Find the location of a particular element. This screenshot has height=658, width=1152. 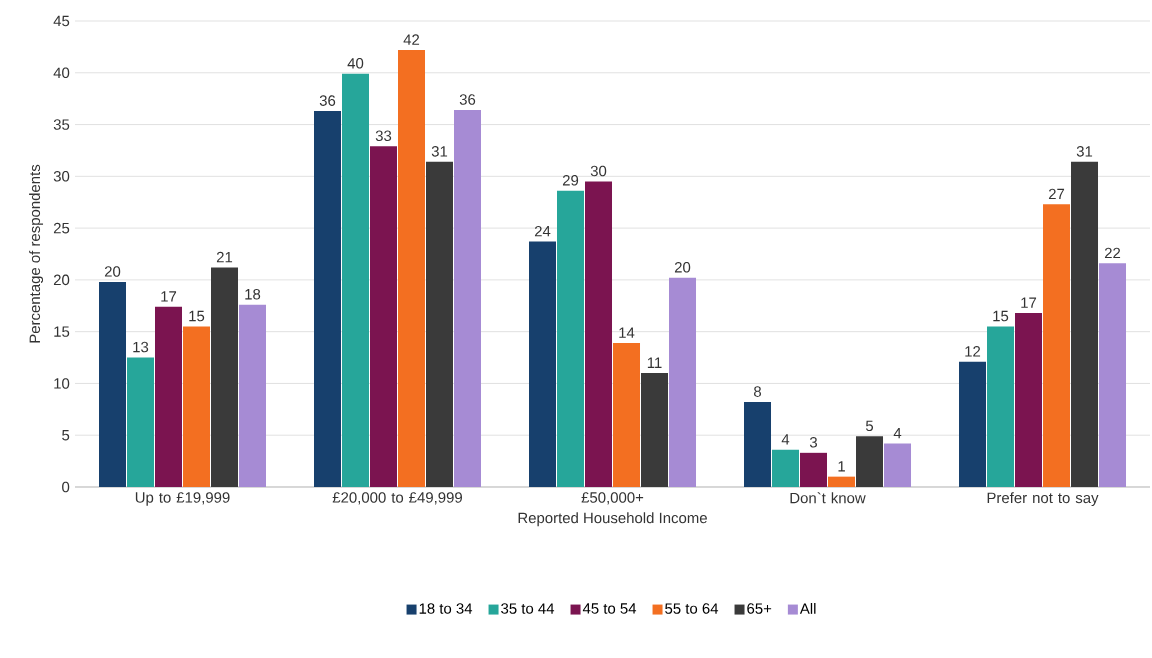

legend-label: 55 to 64 is located at coordinates (692, 608).